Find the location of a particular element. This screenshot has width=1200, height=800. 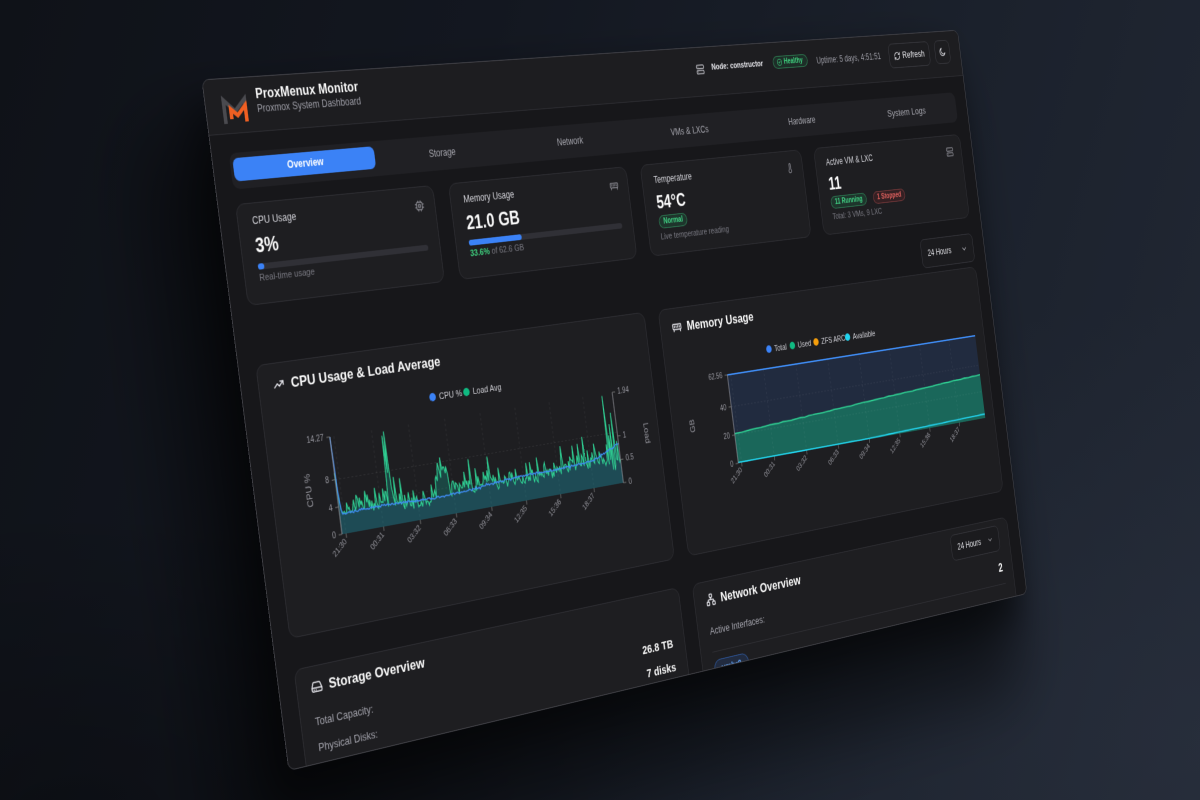

svg-text: 62.56 is located at coordinates (715, 376).